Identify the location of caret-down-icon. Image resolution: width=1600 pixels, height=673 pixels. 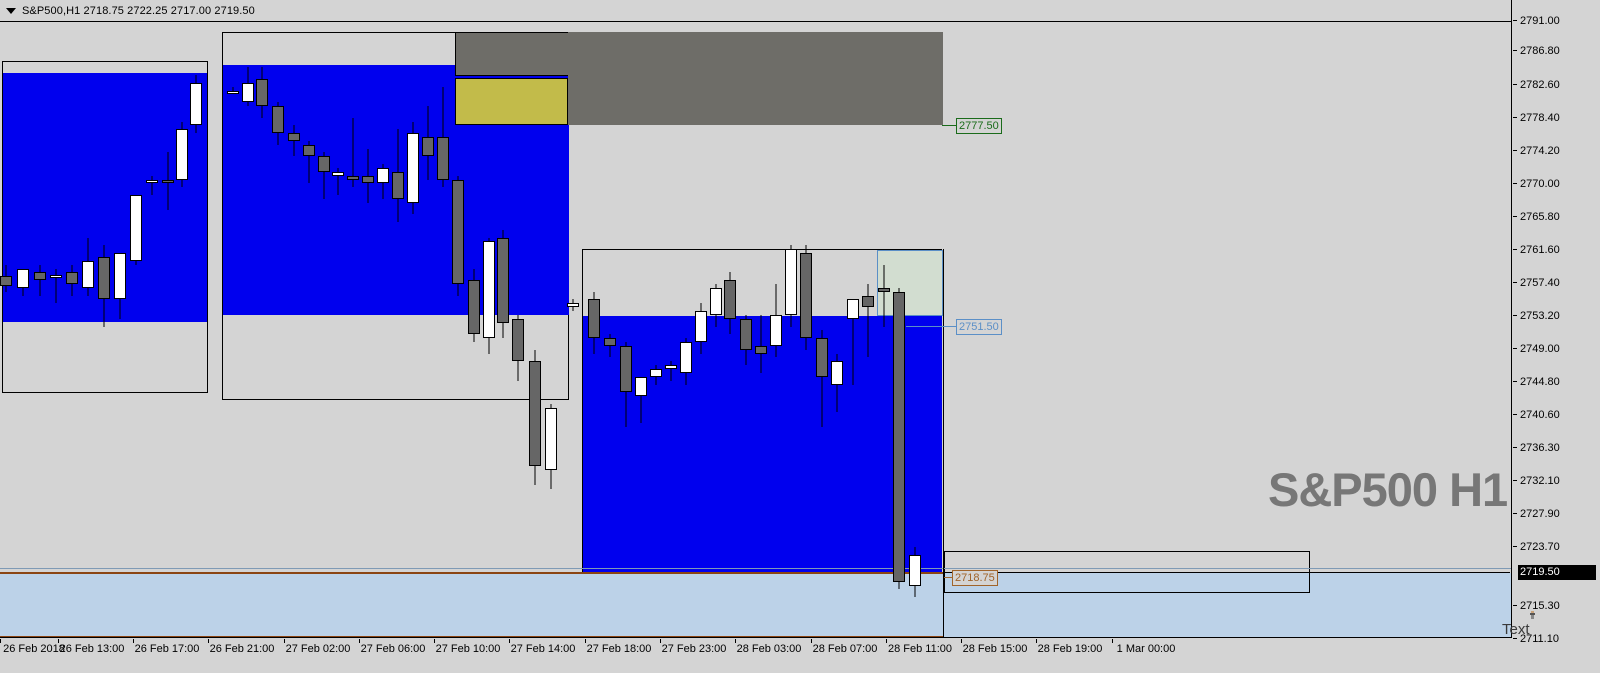
(11, 10).